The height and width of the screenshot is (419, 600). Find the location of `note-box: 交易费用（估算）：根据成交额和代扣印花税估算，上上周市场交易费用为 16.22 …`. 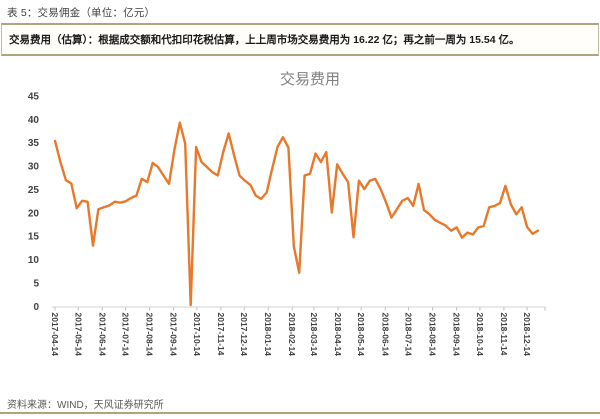

note-box: 交易费用（估算）：根据成交额和代扣印花税估算，上上周市场交易费用为 16.22 … is located at coordinates (300, 39).